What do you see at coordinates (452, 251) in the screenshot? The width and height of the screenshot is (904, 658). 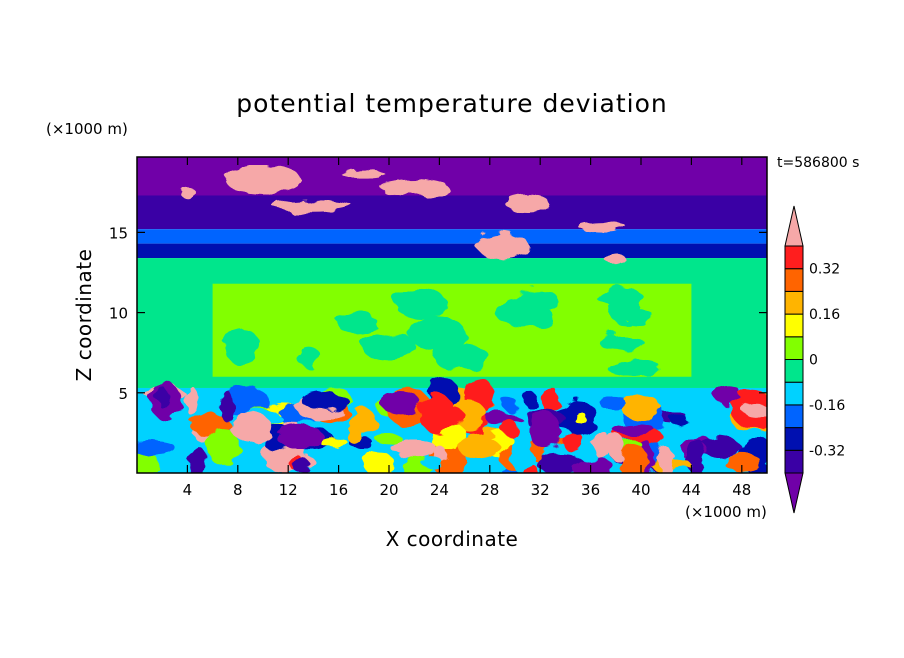 I see `field-region-tropopause-blue` at bounding box center [452, 251].